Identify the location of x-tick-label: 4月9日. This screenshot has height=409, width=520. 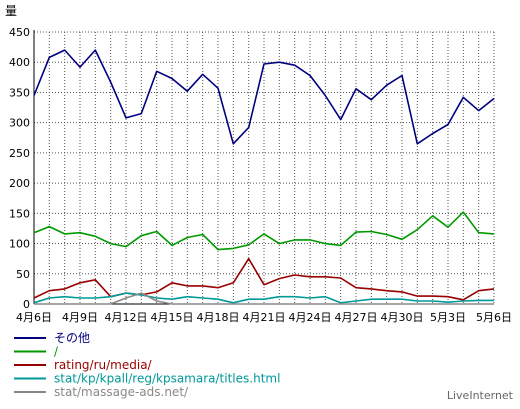
(80, 317).